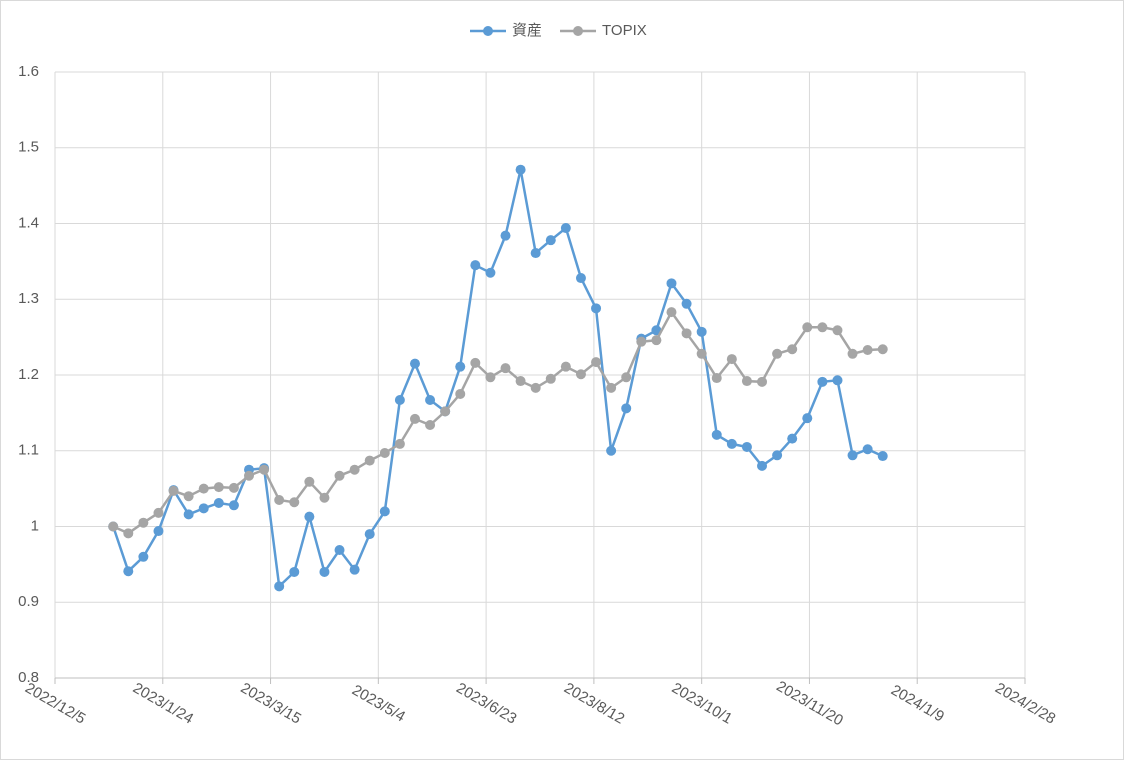  Describe the element at coordinates (28, 450) in the screenshot. I see `y-tick-label: 1.1` at that location.